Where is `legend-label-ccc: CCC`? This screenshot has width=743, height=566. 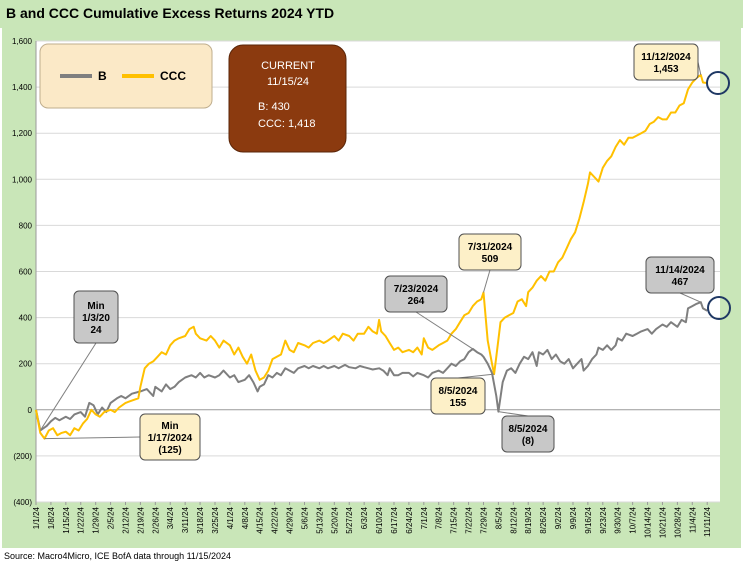 legend-label-ccc: CCC is located at coordinates (173, 76).